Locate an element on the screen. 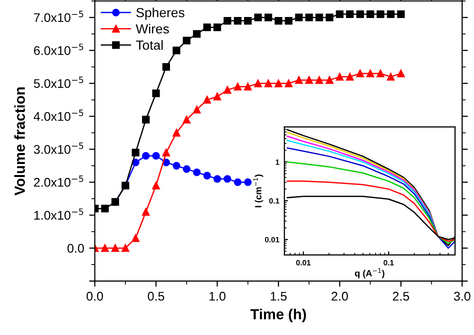 The width and height of the screenshot is (474, 335). y-tick-label: 3.0x10$^{−5}$ is located at coordinates (59, 148).